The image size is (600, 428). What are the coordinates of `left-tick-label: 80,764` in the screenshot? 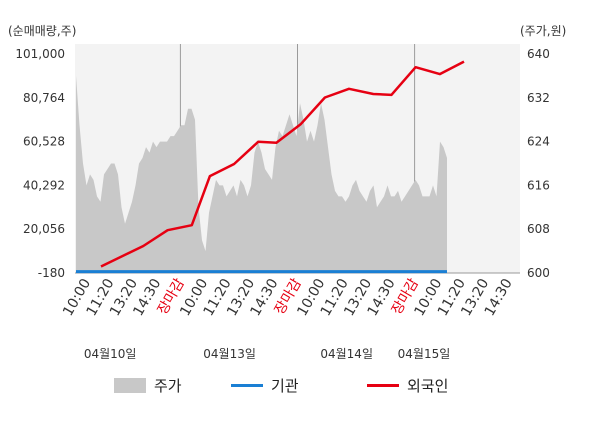 It's located at (44, 98).